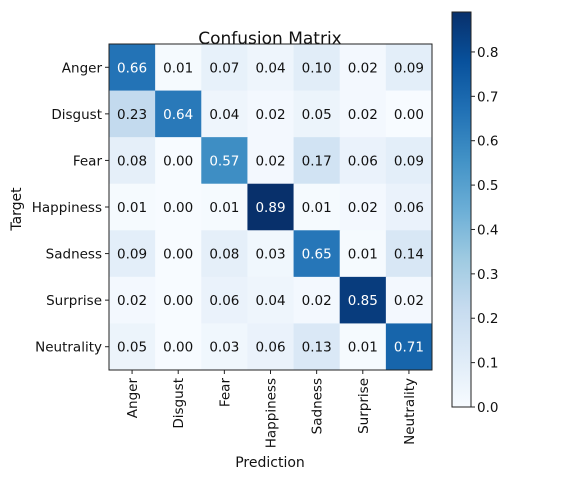  I want to click on colorbar-tick-label: 0.6, so click(487, 142).